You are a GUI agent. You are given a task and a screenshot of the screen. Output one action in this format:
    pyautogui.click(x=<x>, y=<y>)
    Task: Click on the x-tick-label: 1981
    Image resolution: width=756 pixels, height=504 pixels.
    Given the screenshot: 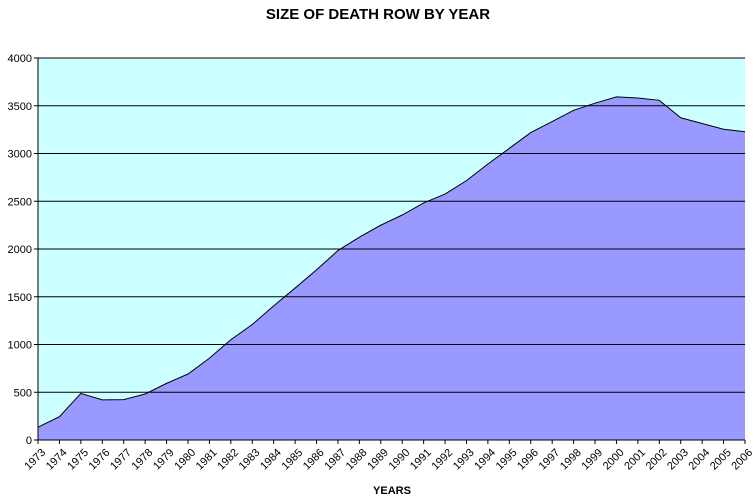 What is the action you would take?
    pyautogui.click(x=207, y=460)
    